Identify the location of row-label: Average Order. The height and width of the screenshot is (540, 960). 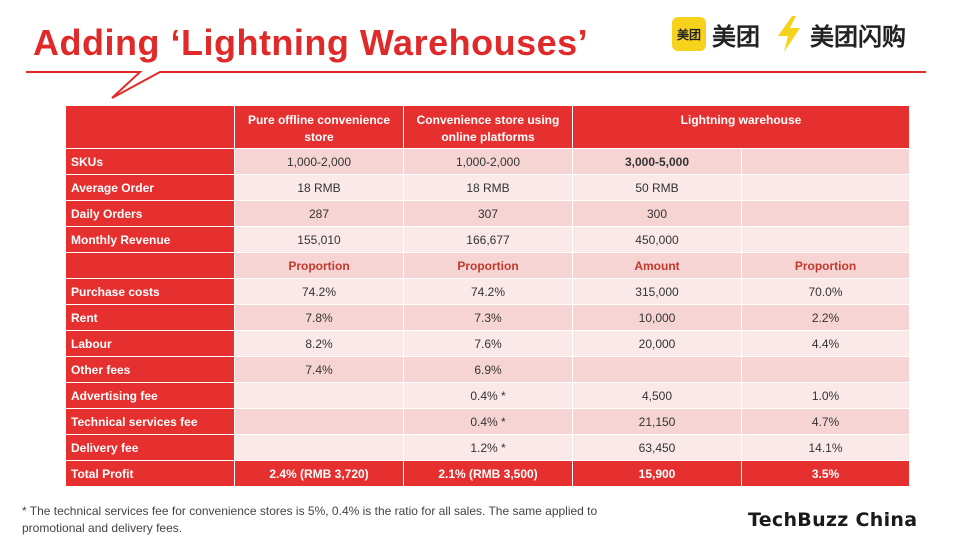
(150, 188).